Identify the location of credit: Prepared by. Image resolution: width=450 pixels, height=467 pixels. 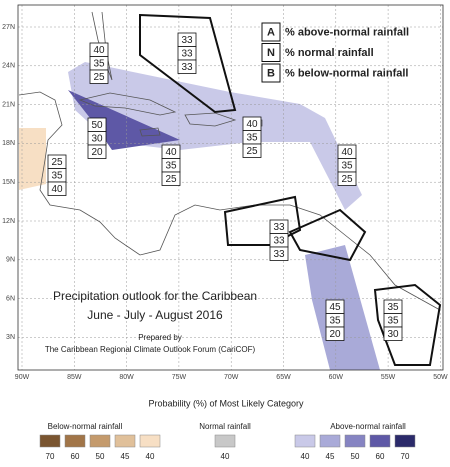
(160, 337).